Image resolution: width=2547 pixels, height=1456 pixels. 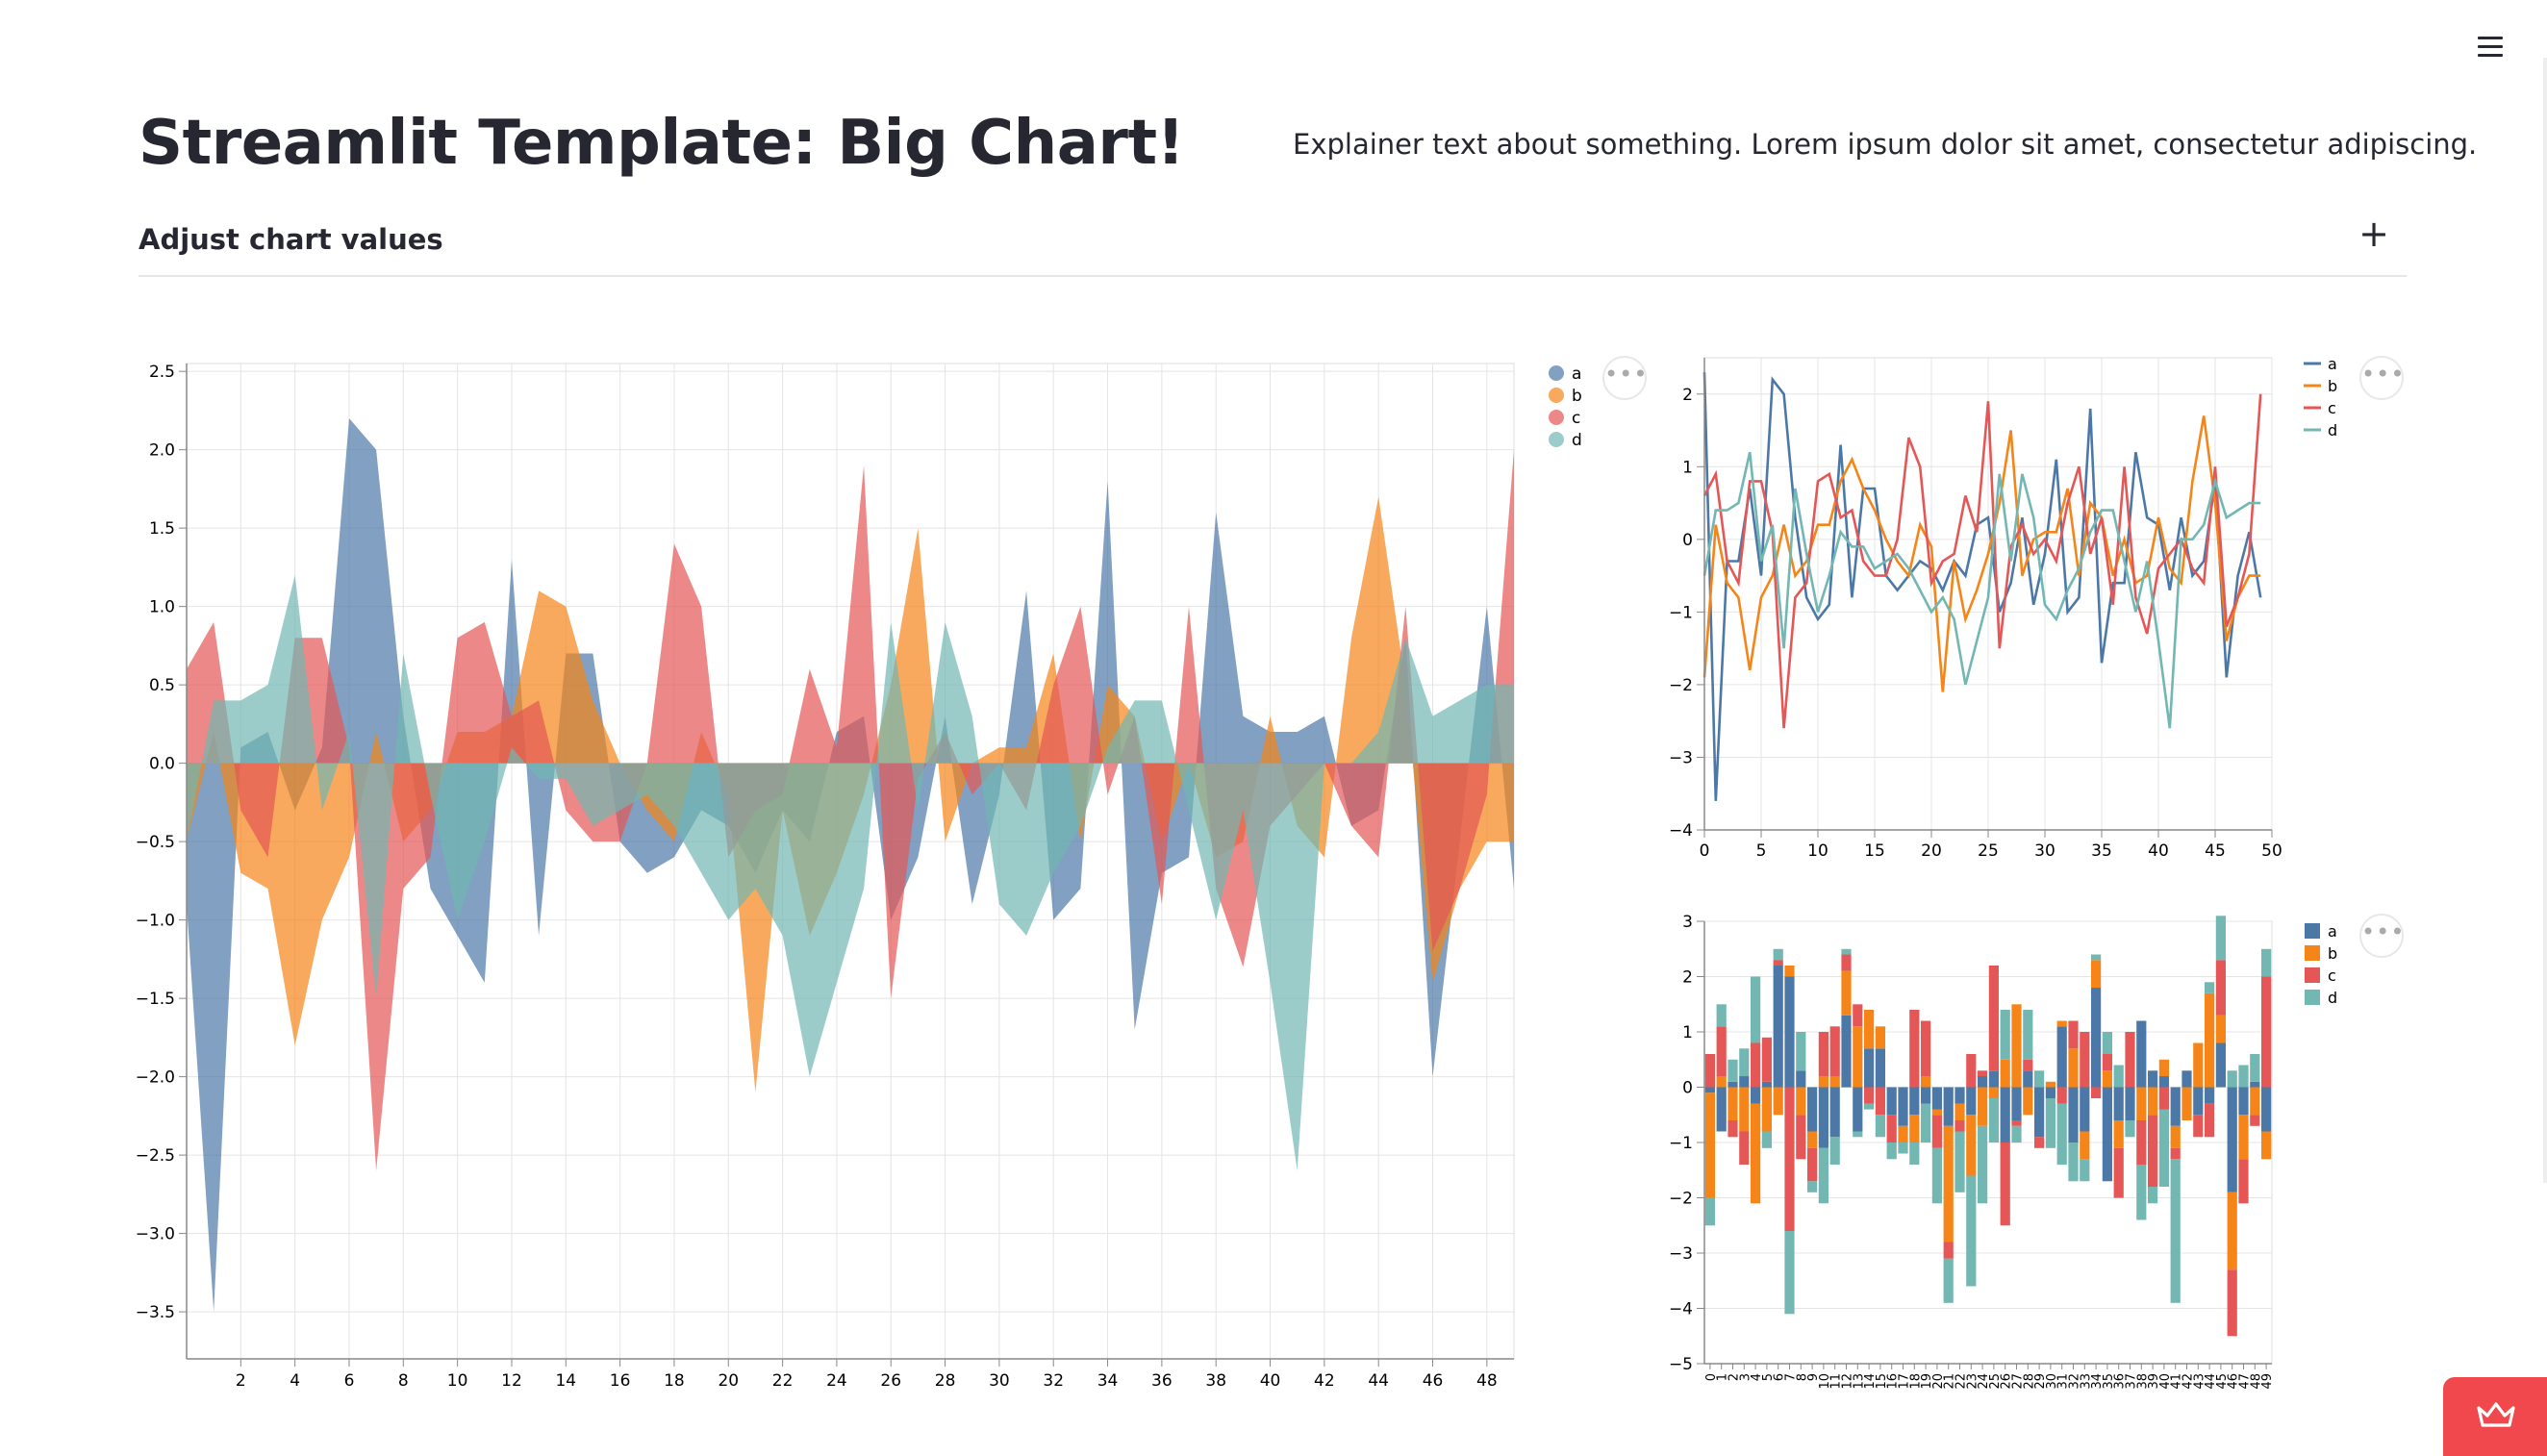 What do you see at coordinates (2373, 234) in the screenshot?
I see `plus-icon: +` at bounding box center [2373, 234].